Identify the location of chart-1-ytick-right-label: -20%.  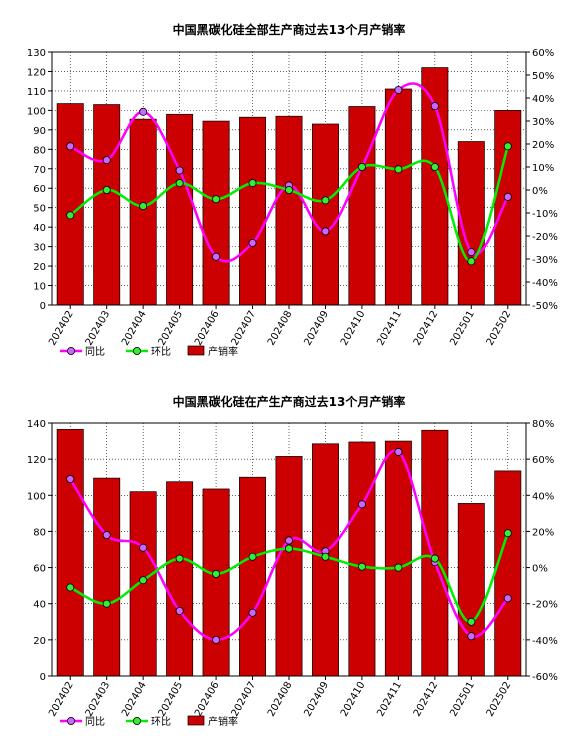
(545, 237).